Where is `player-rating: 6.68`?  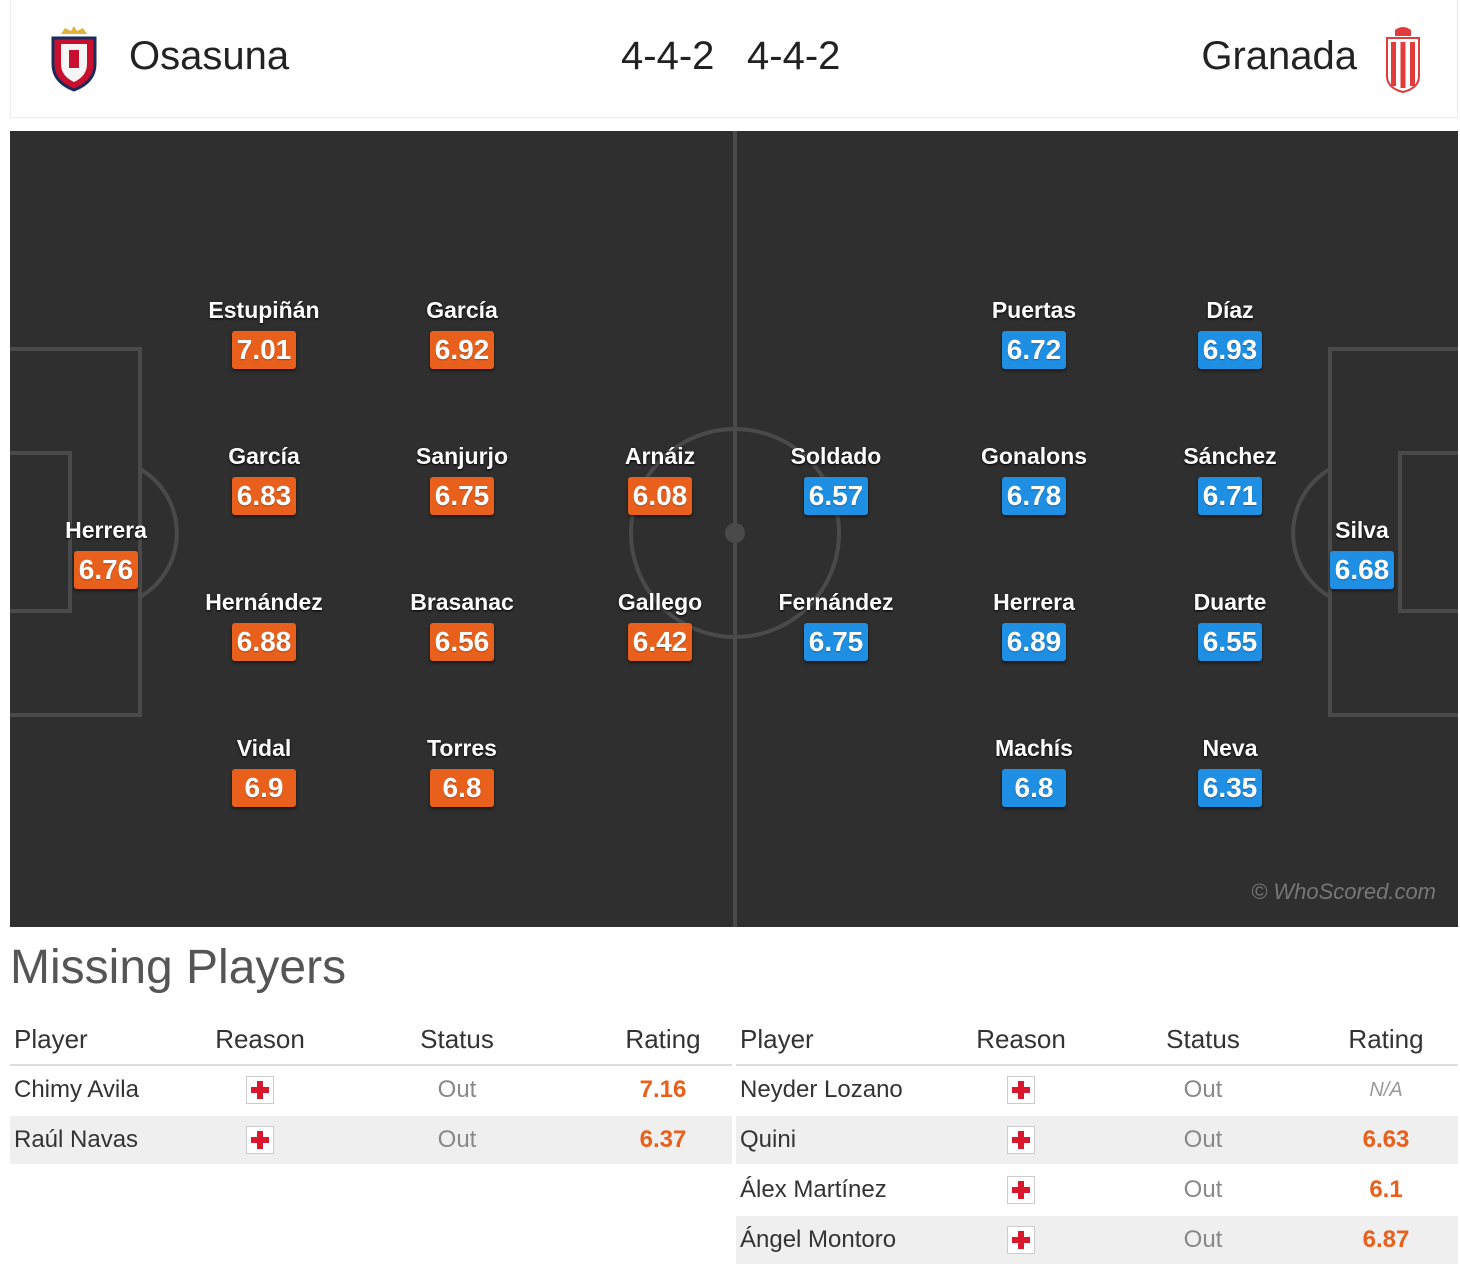
player-rating: 6.68 is located at coordinates (1362, 570).